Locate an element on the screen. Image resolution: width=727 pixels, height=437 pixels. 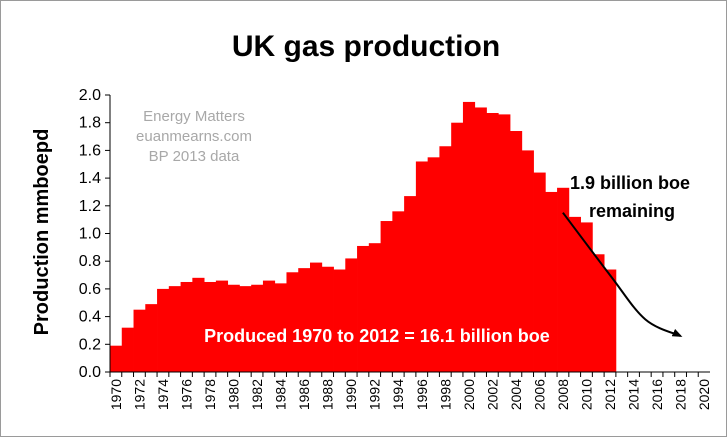
bar-1997 is located at coordinates (433, 264).